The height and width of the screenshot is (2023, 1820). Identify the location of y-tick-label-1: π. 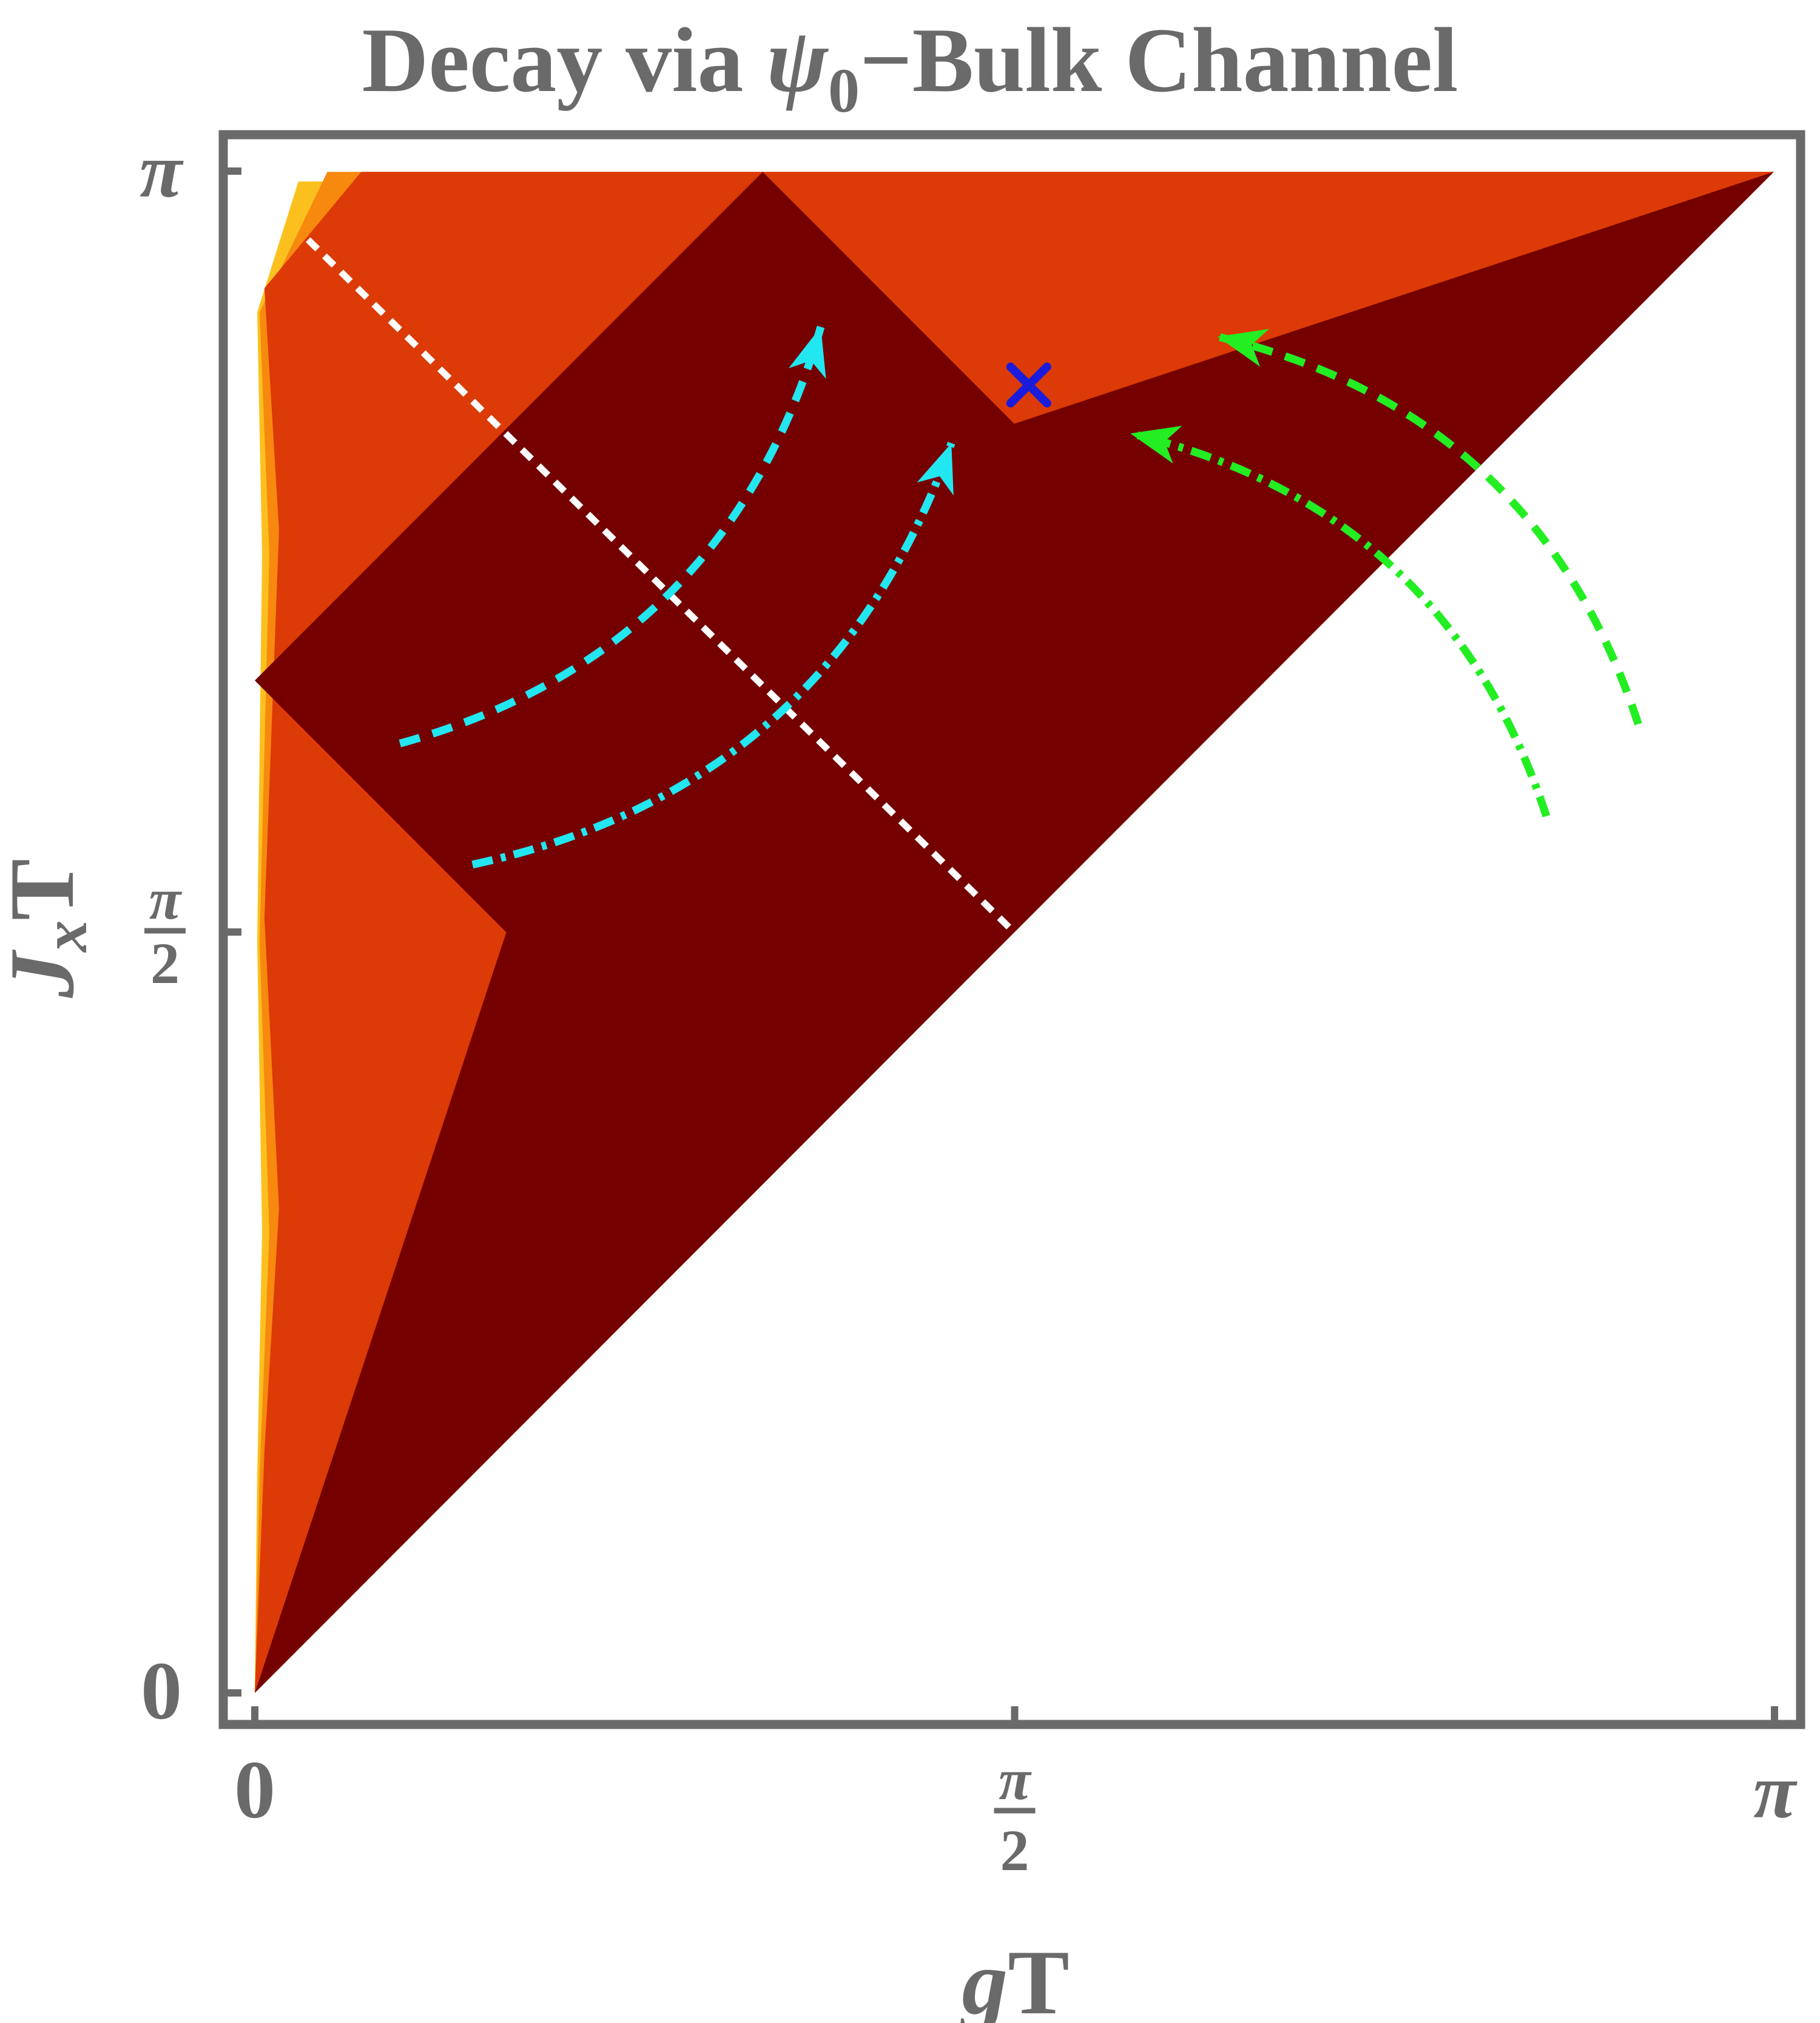
(166, 898).